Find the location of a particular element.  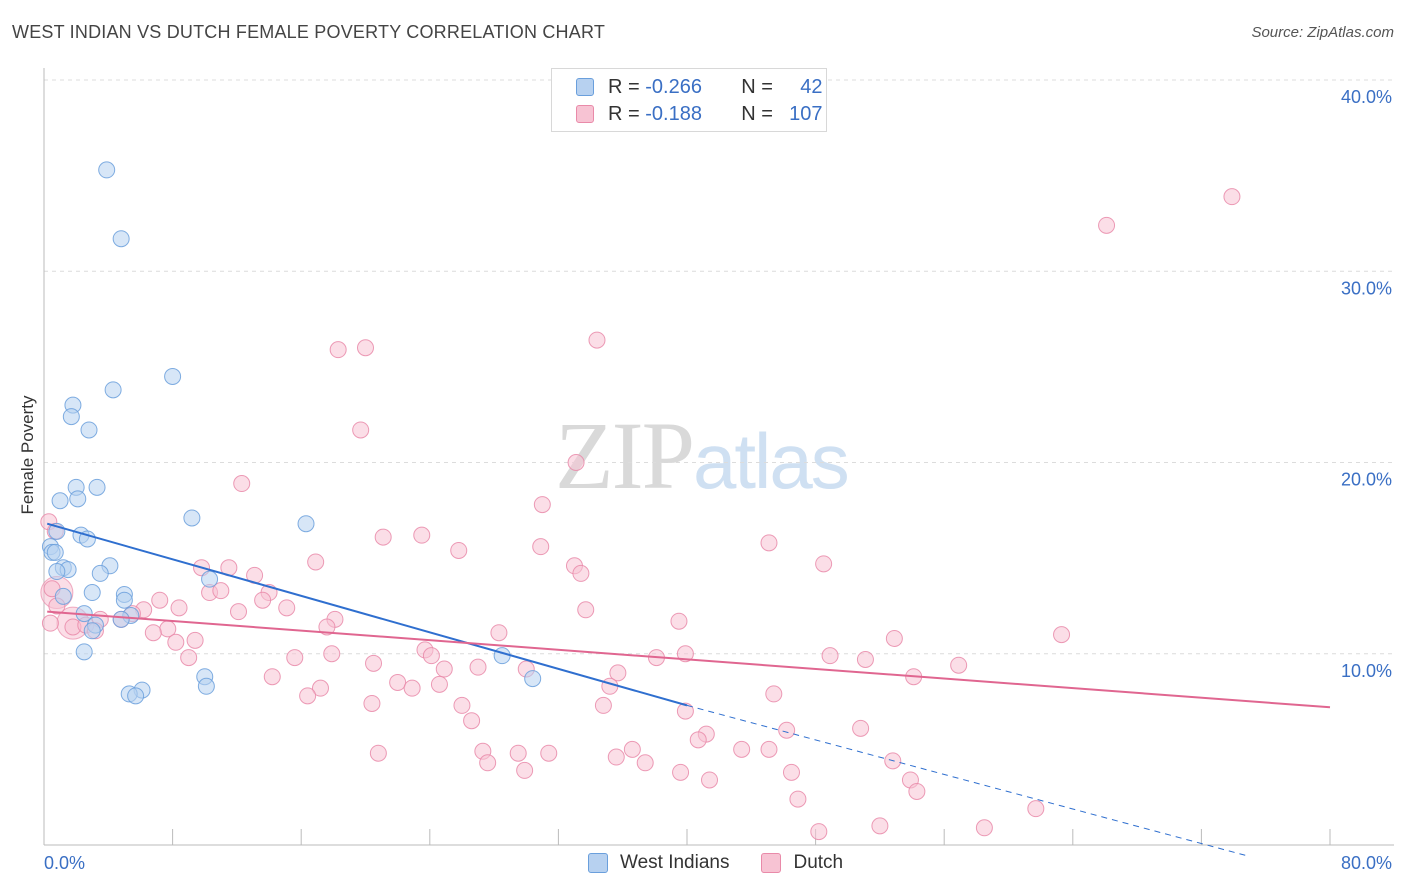

west-indians-legend-swatch is located at coordinates (598, 863).